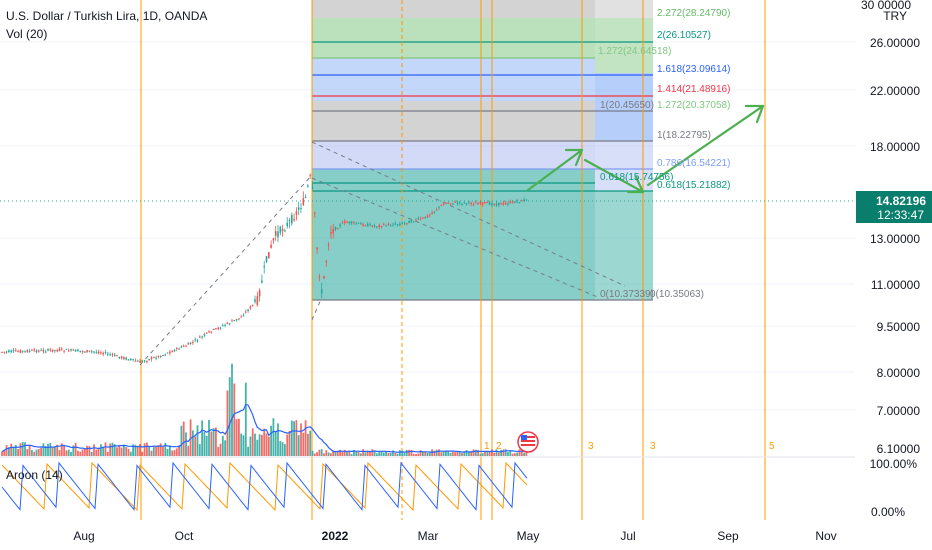 The width and height of the screenshot is (932, 550). I want to click on price-axis, so click(893, 260).